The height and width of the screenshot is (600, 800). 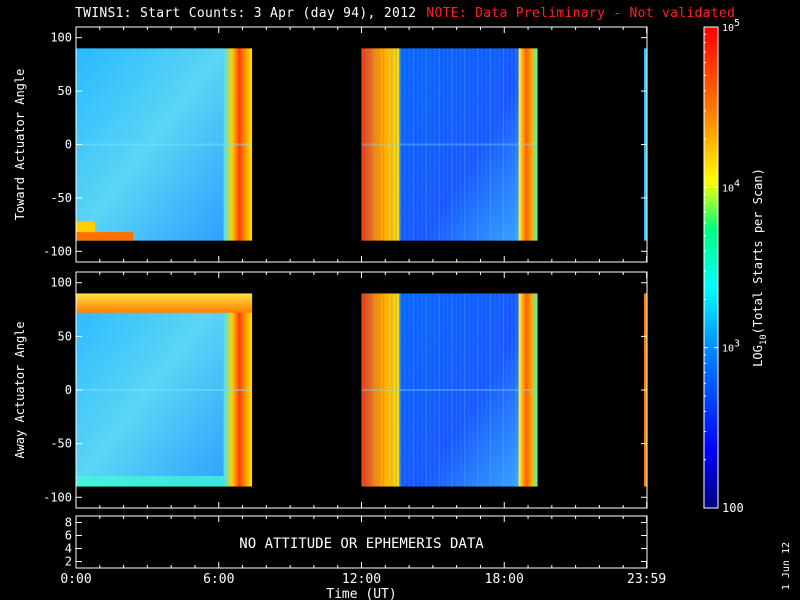 What do you see at coordinates (731, 26) in the screenshot?
I see `colorbar-tick-label: 10⁵` at bounding box center [731, 26].